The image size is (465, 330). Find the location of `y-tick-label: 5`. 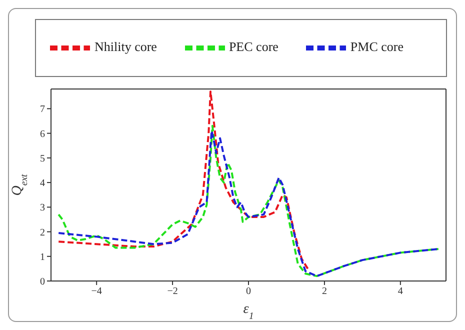

y-tick-label: 5 is located at coordinates (42, 158).